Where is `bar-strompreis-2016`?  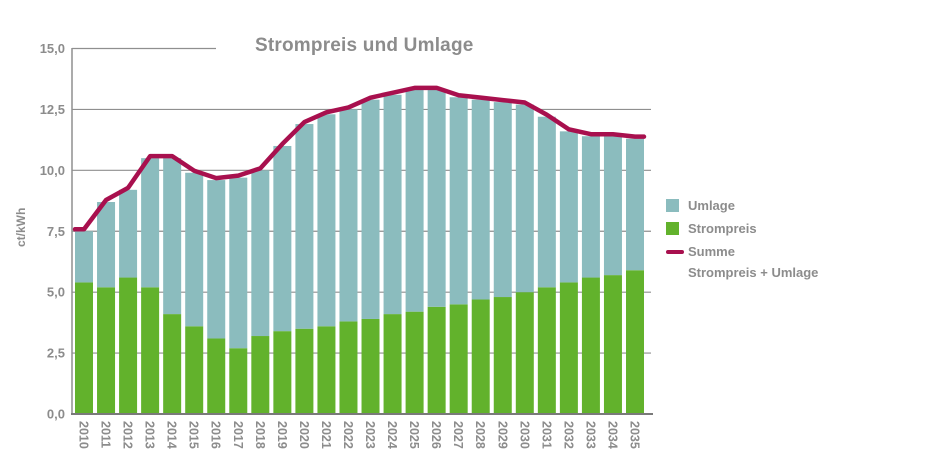 bar-strompreis-2016 is located at coordinates (216, 376).